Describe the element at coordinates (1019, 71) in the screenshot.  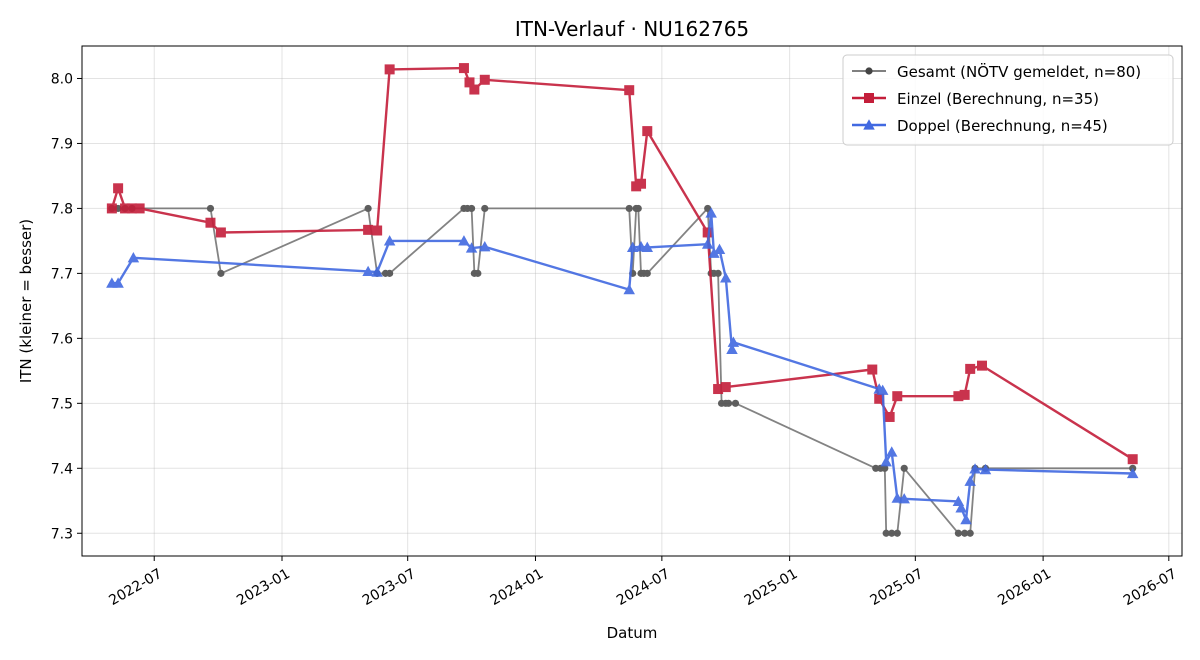
I see `legend-entry-gesamt: Gesamt (NÖTV gemeldet, n=80)` at that location.